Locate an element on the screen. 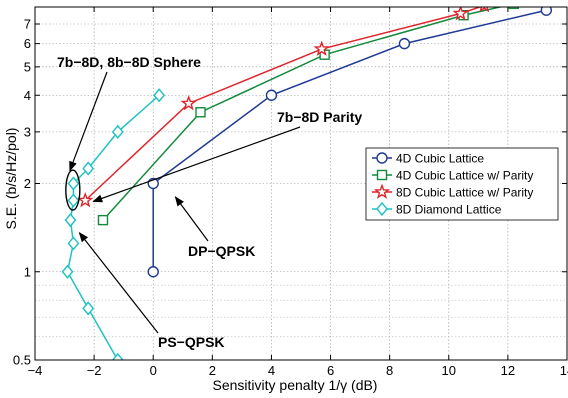 The image size is (568, 398). x-tick-label: 6 is located at coordinates (330, 370).